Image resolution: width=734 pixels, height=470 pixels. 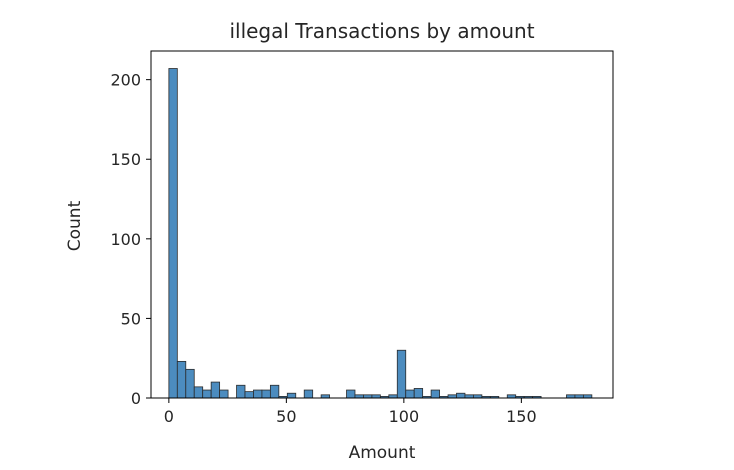 I want to click on x-tick-label: 0, so click(x=169, y=416).